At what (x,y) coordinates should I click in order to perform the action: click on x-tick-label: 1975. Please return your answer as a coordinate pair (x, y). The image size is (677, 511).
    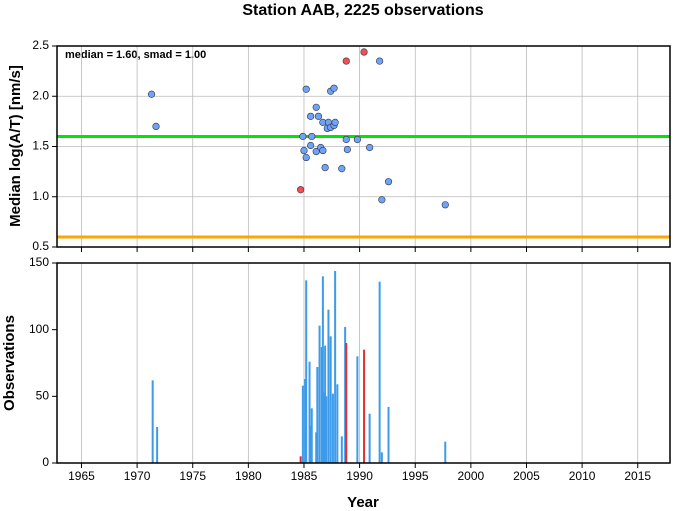
    Looking at the image, I should click on (192, 476).